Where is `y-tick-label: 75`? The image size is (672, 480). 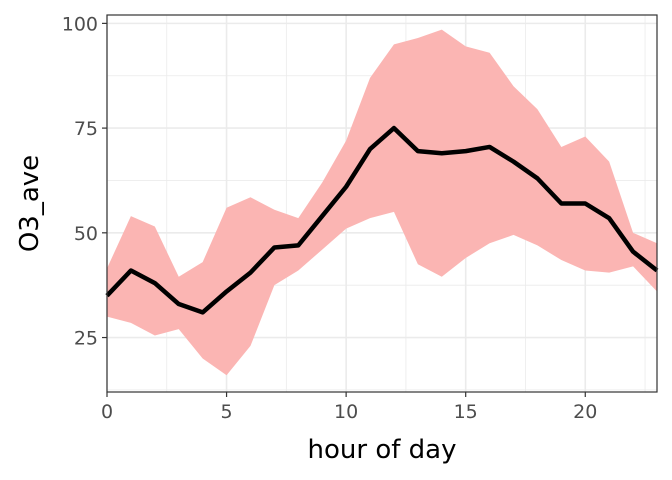
y-tick-label: 75 is located at coordinates (86, 129).